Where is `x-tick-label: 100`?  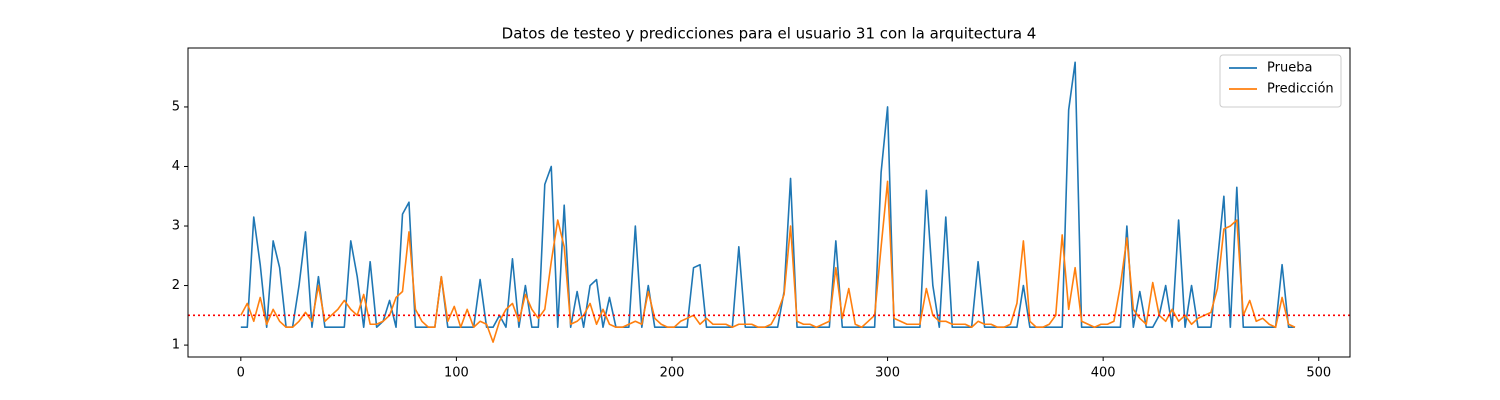
x-tick-label: 100 is located at coordinates (456, 373).